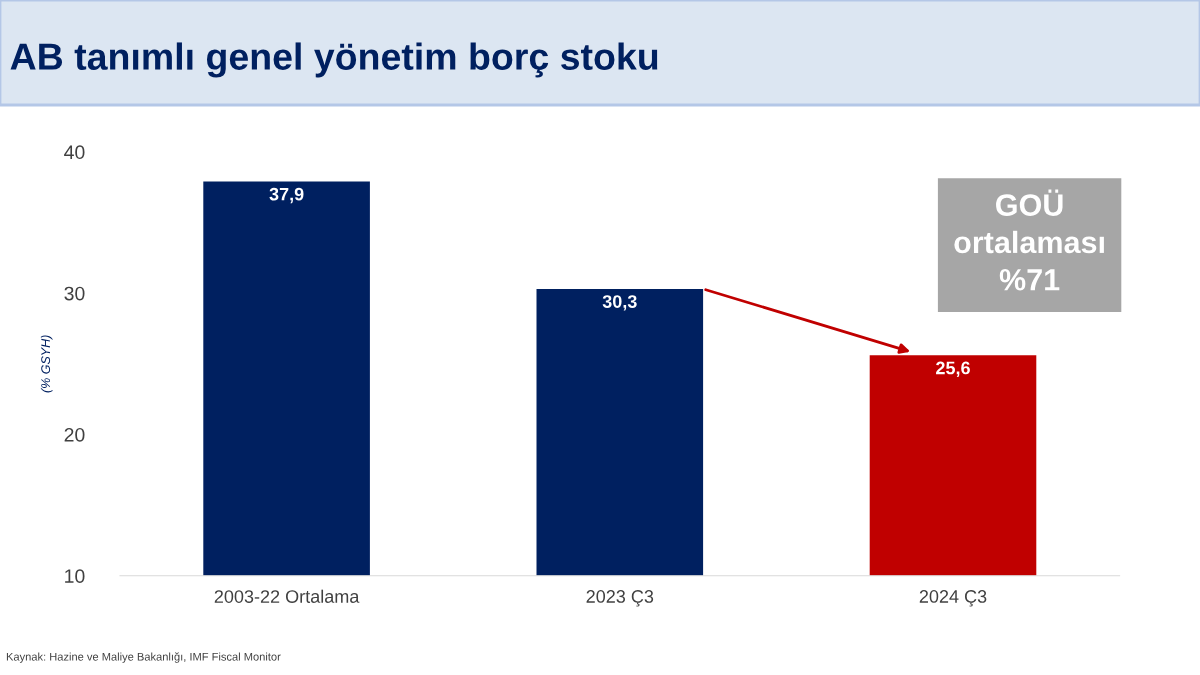 The height and width of the screenshot is (675, 1200). I want to click on x-tick-label: 2023 Ç3, so click(620, 598).